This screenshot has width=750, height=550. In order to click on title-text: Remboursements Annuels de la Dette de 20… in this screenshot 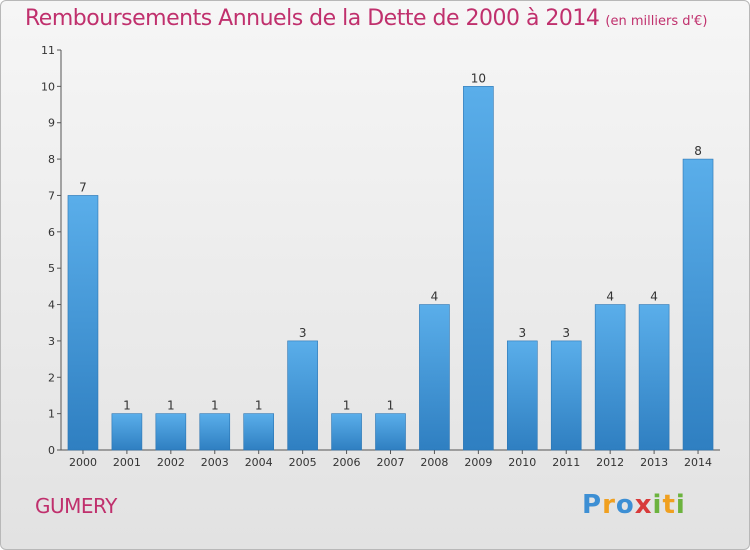, I will do `click(312, 18)`.